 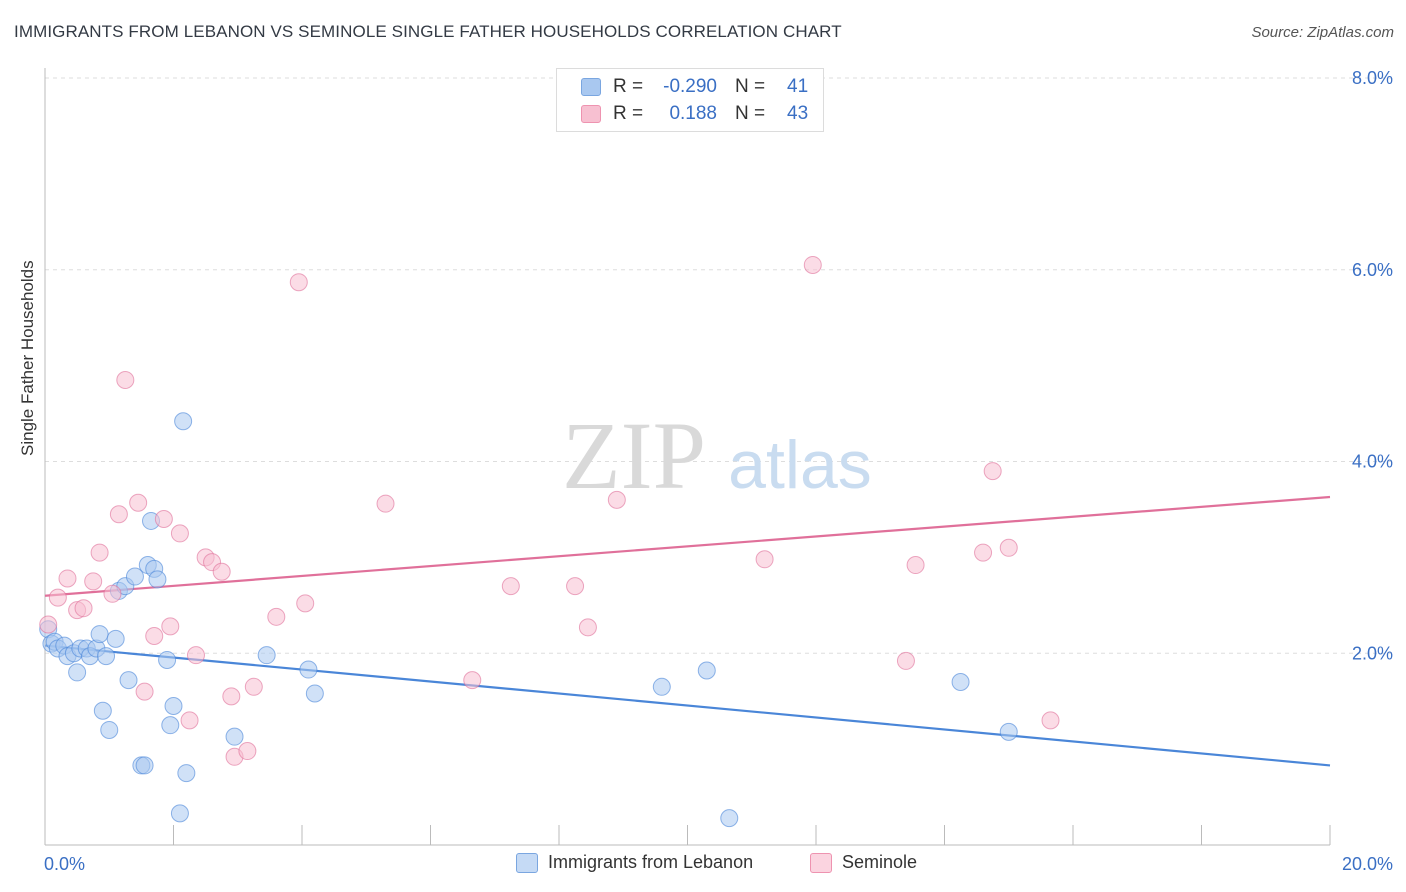 I want to click on y-tick-label: 2.0%, so click(x=1372, y=653).